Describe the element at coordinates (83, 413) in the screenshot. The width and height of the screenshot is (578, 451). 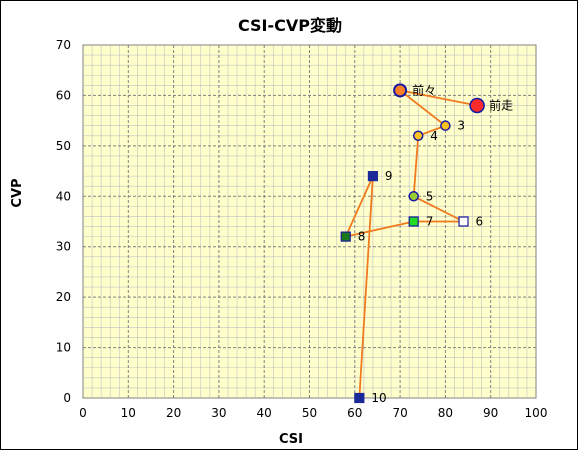
I see `x-tick-label: 0` at that location.